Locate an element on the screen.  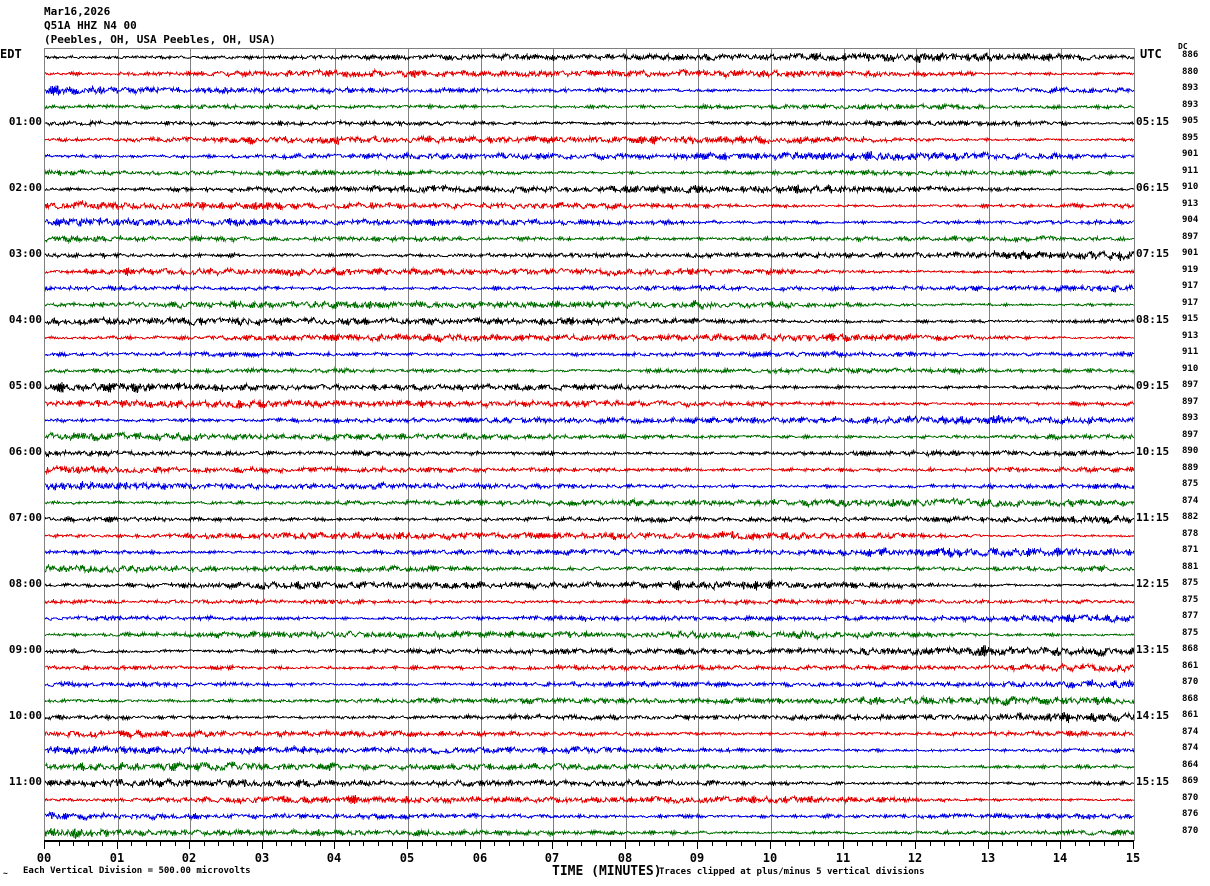
x-tick-label: 10 is located at coordinates (770, 858).